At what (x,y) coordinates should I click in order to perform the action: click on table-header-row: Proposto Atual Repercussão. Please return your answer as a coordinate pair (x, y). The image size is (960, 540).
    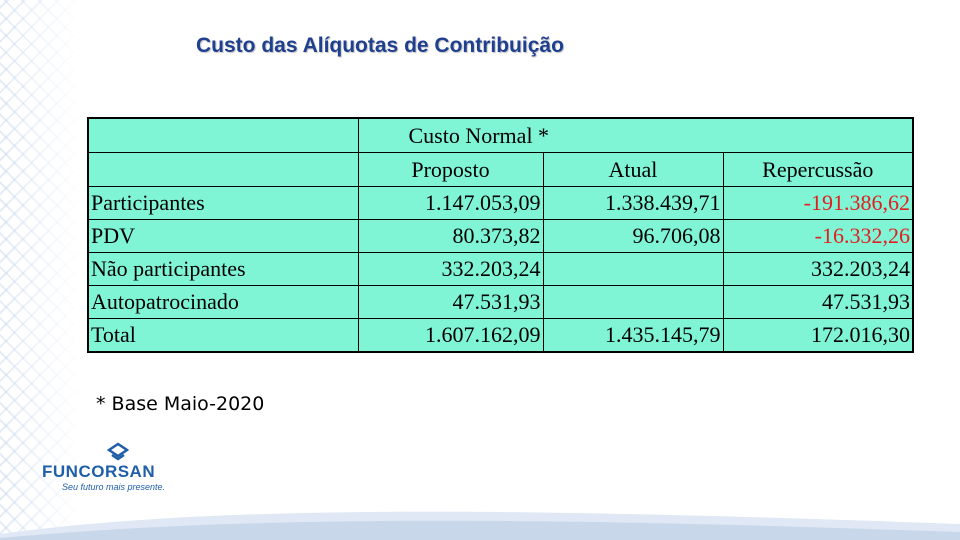
    Looking at the image, I should click on (500, 169).